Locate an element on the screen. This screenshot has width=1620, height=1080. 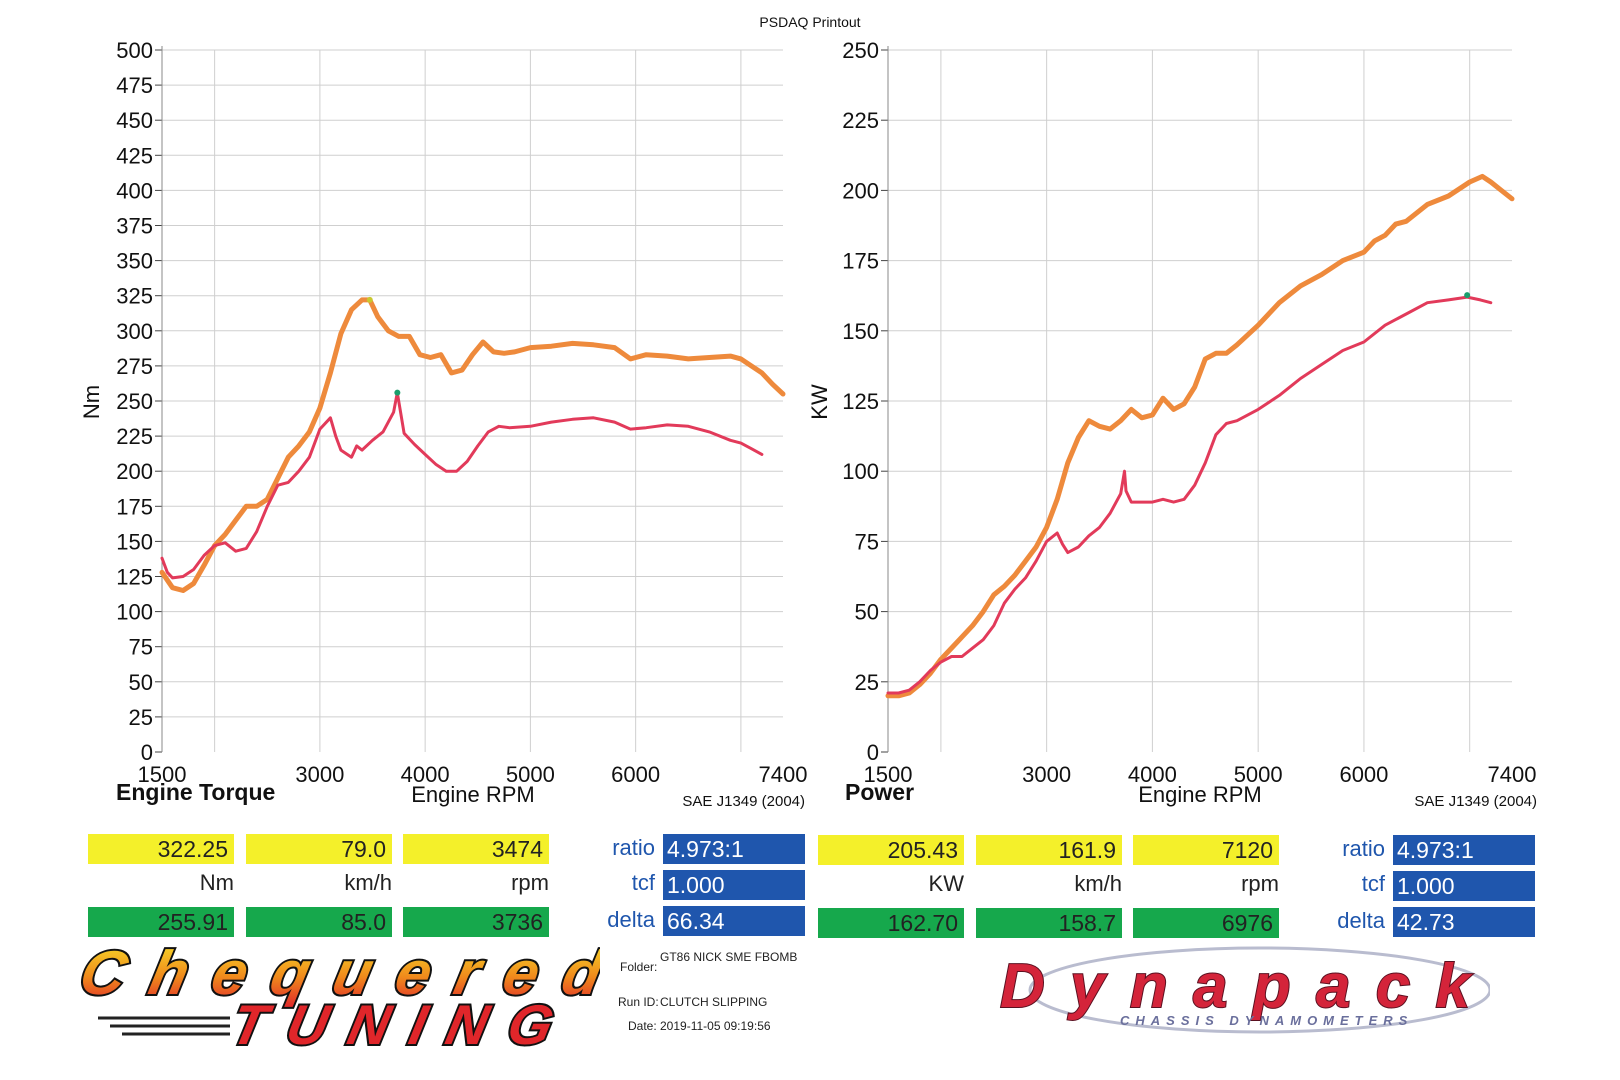
torque-ytick-label: 325 is located at coordinates (134, 296).